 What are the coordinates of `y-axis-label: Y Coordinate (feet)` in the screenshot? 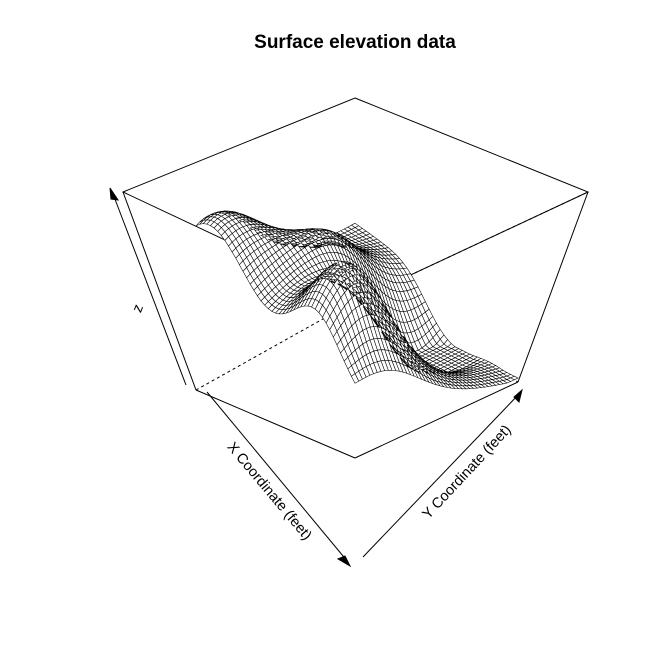 It's located at (467, 472).